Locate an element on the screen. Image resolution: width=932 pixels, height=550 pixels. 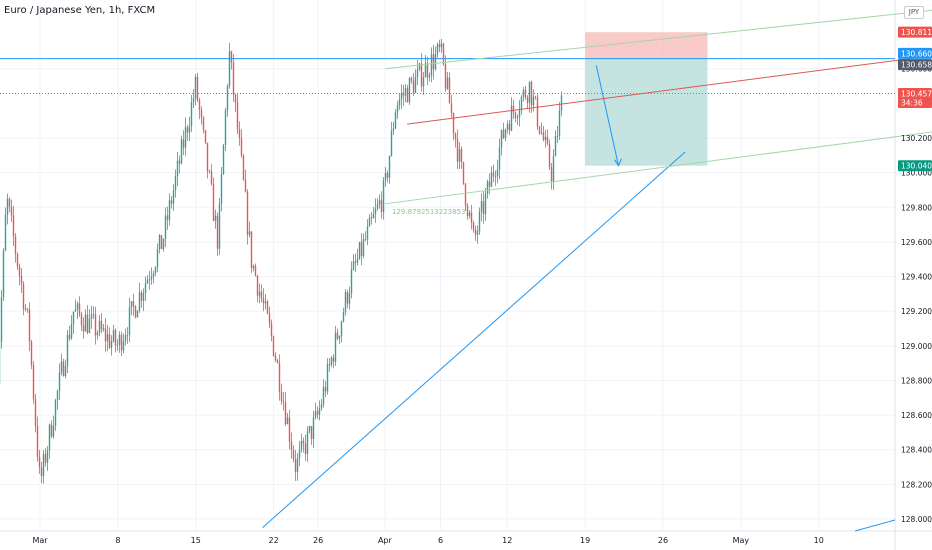
trend-line-channel-upper is located at coordinates (658, 39).